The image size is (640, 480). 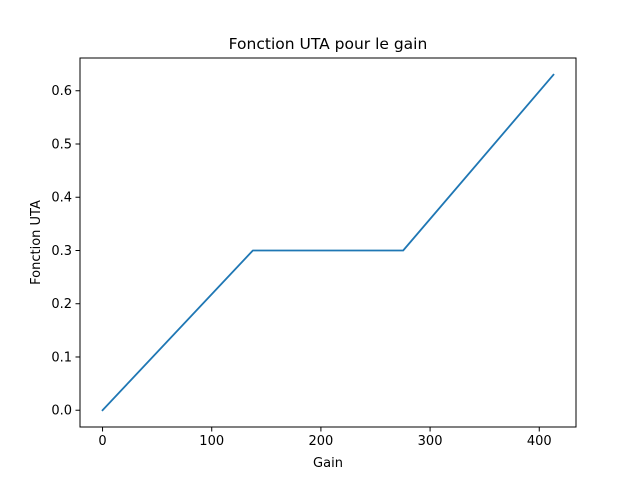 I want to click on x-axis: 0 100 200 300 400, so click(x=325, y=438).